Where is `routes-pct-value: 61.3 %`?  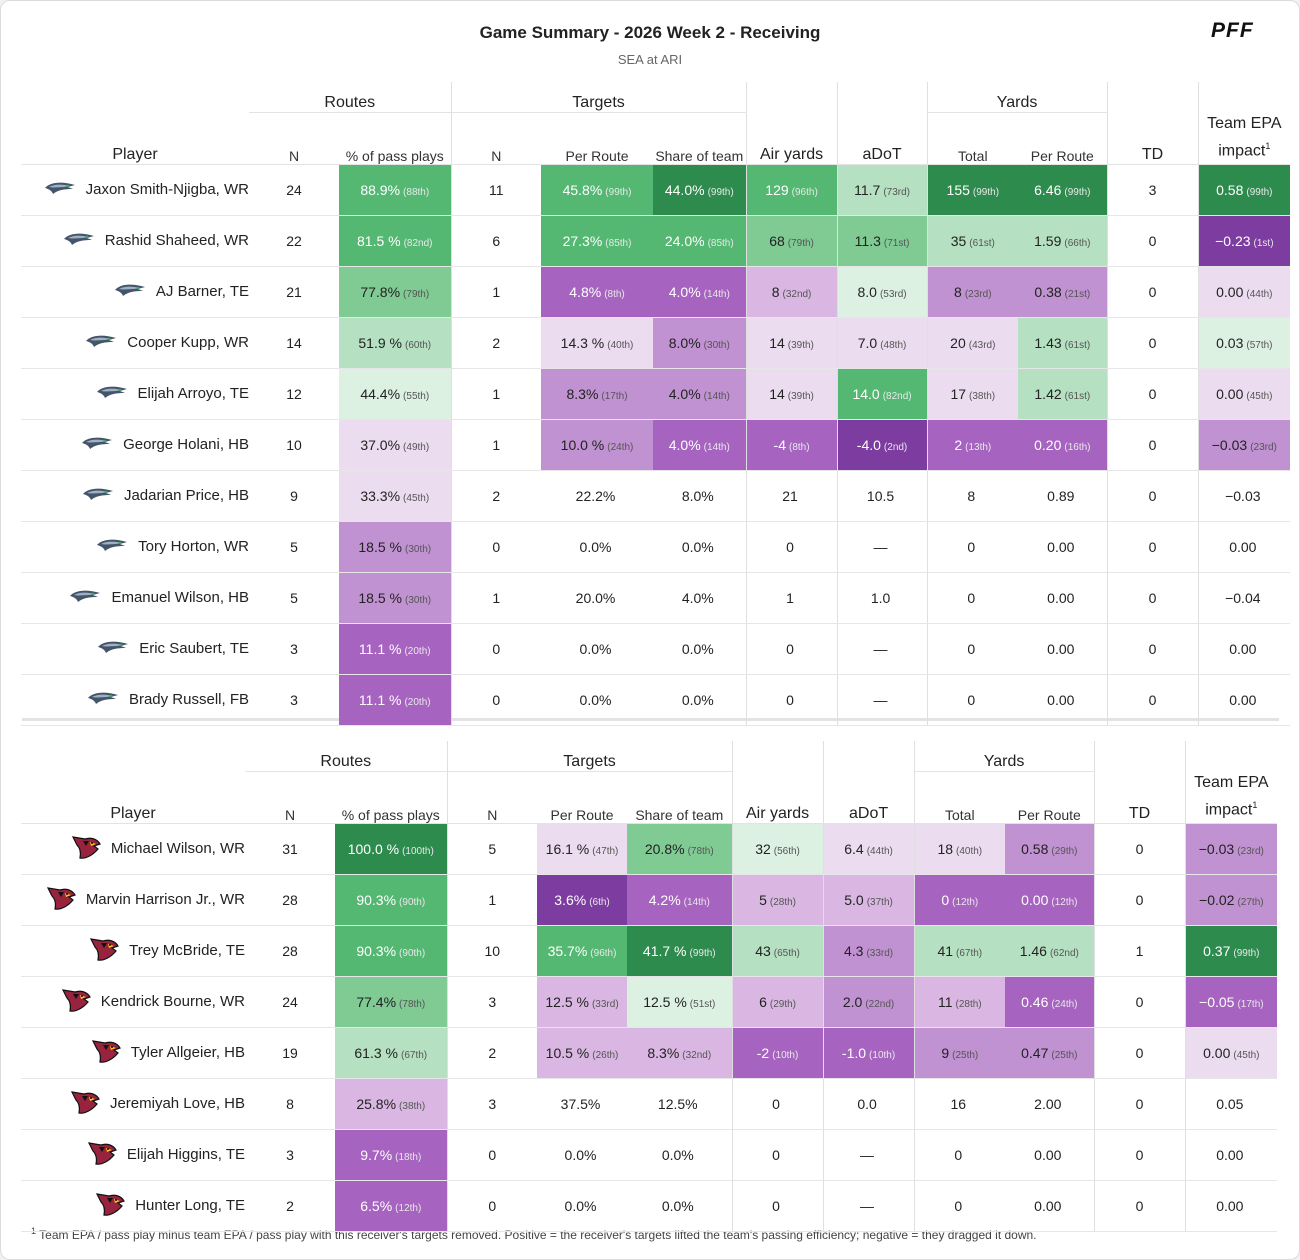
routes-pct-value: 61.3 % is located at coordinates (376, 1052).